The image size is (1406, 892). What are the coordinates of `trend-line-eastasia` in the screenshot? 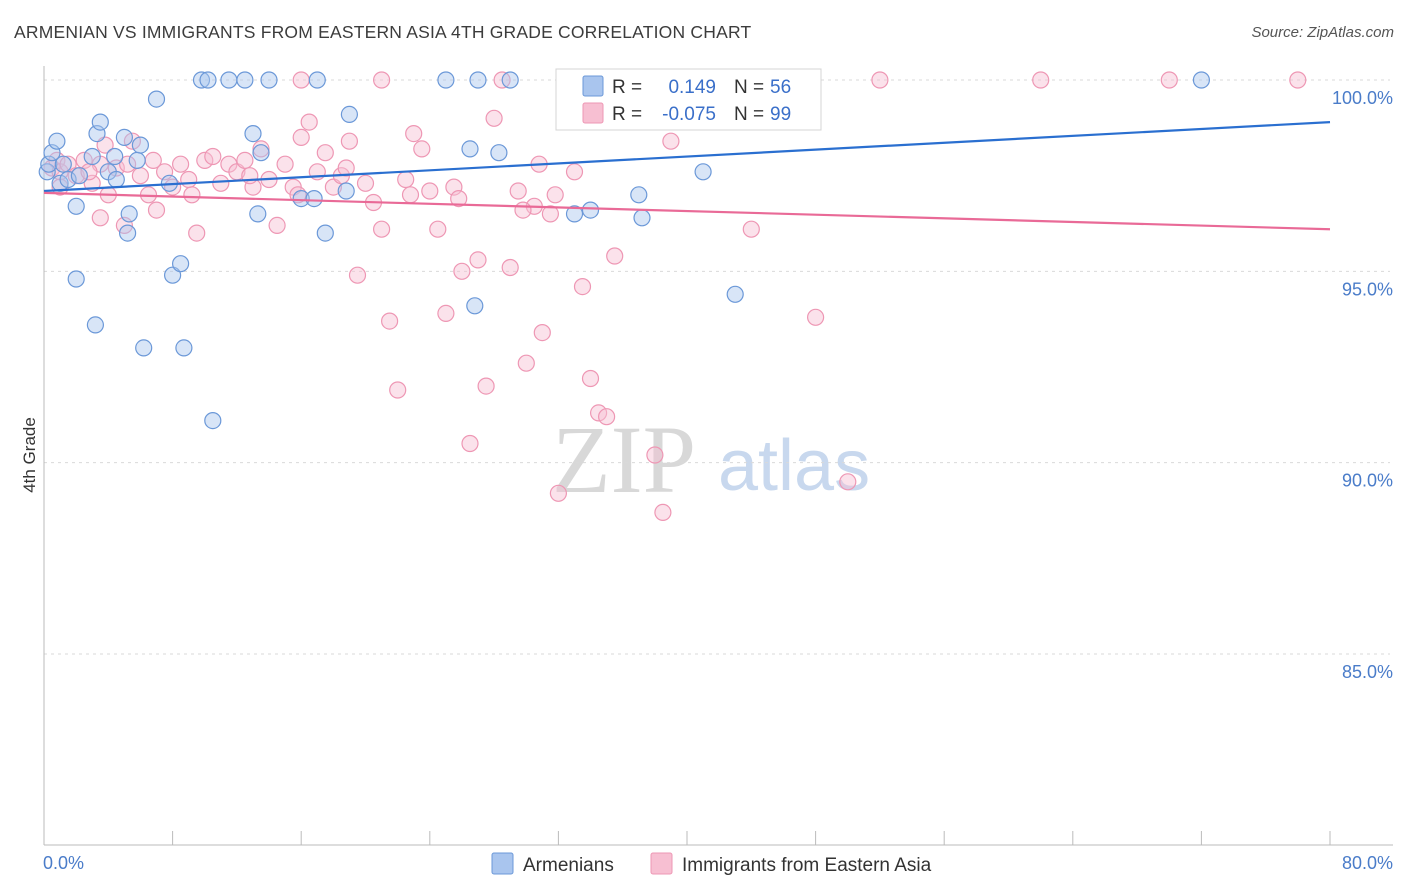 It's located at (687, 211).